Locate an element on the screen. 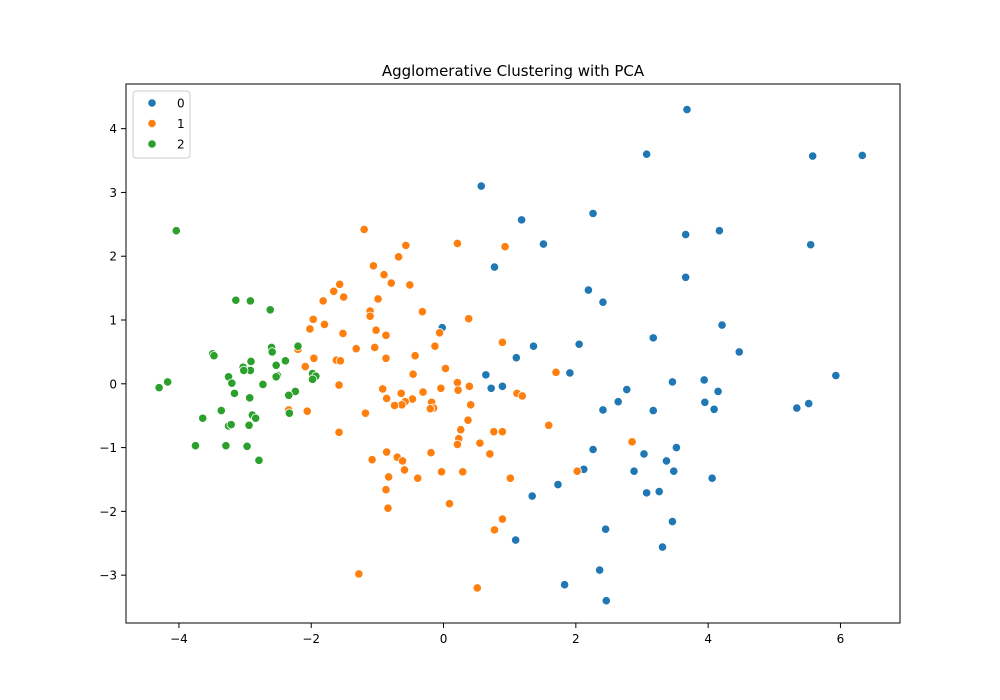  y-tick-label: 3 is located at coordinates (113, 193).